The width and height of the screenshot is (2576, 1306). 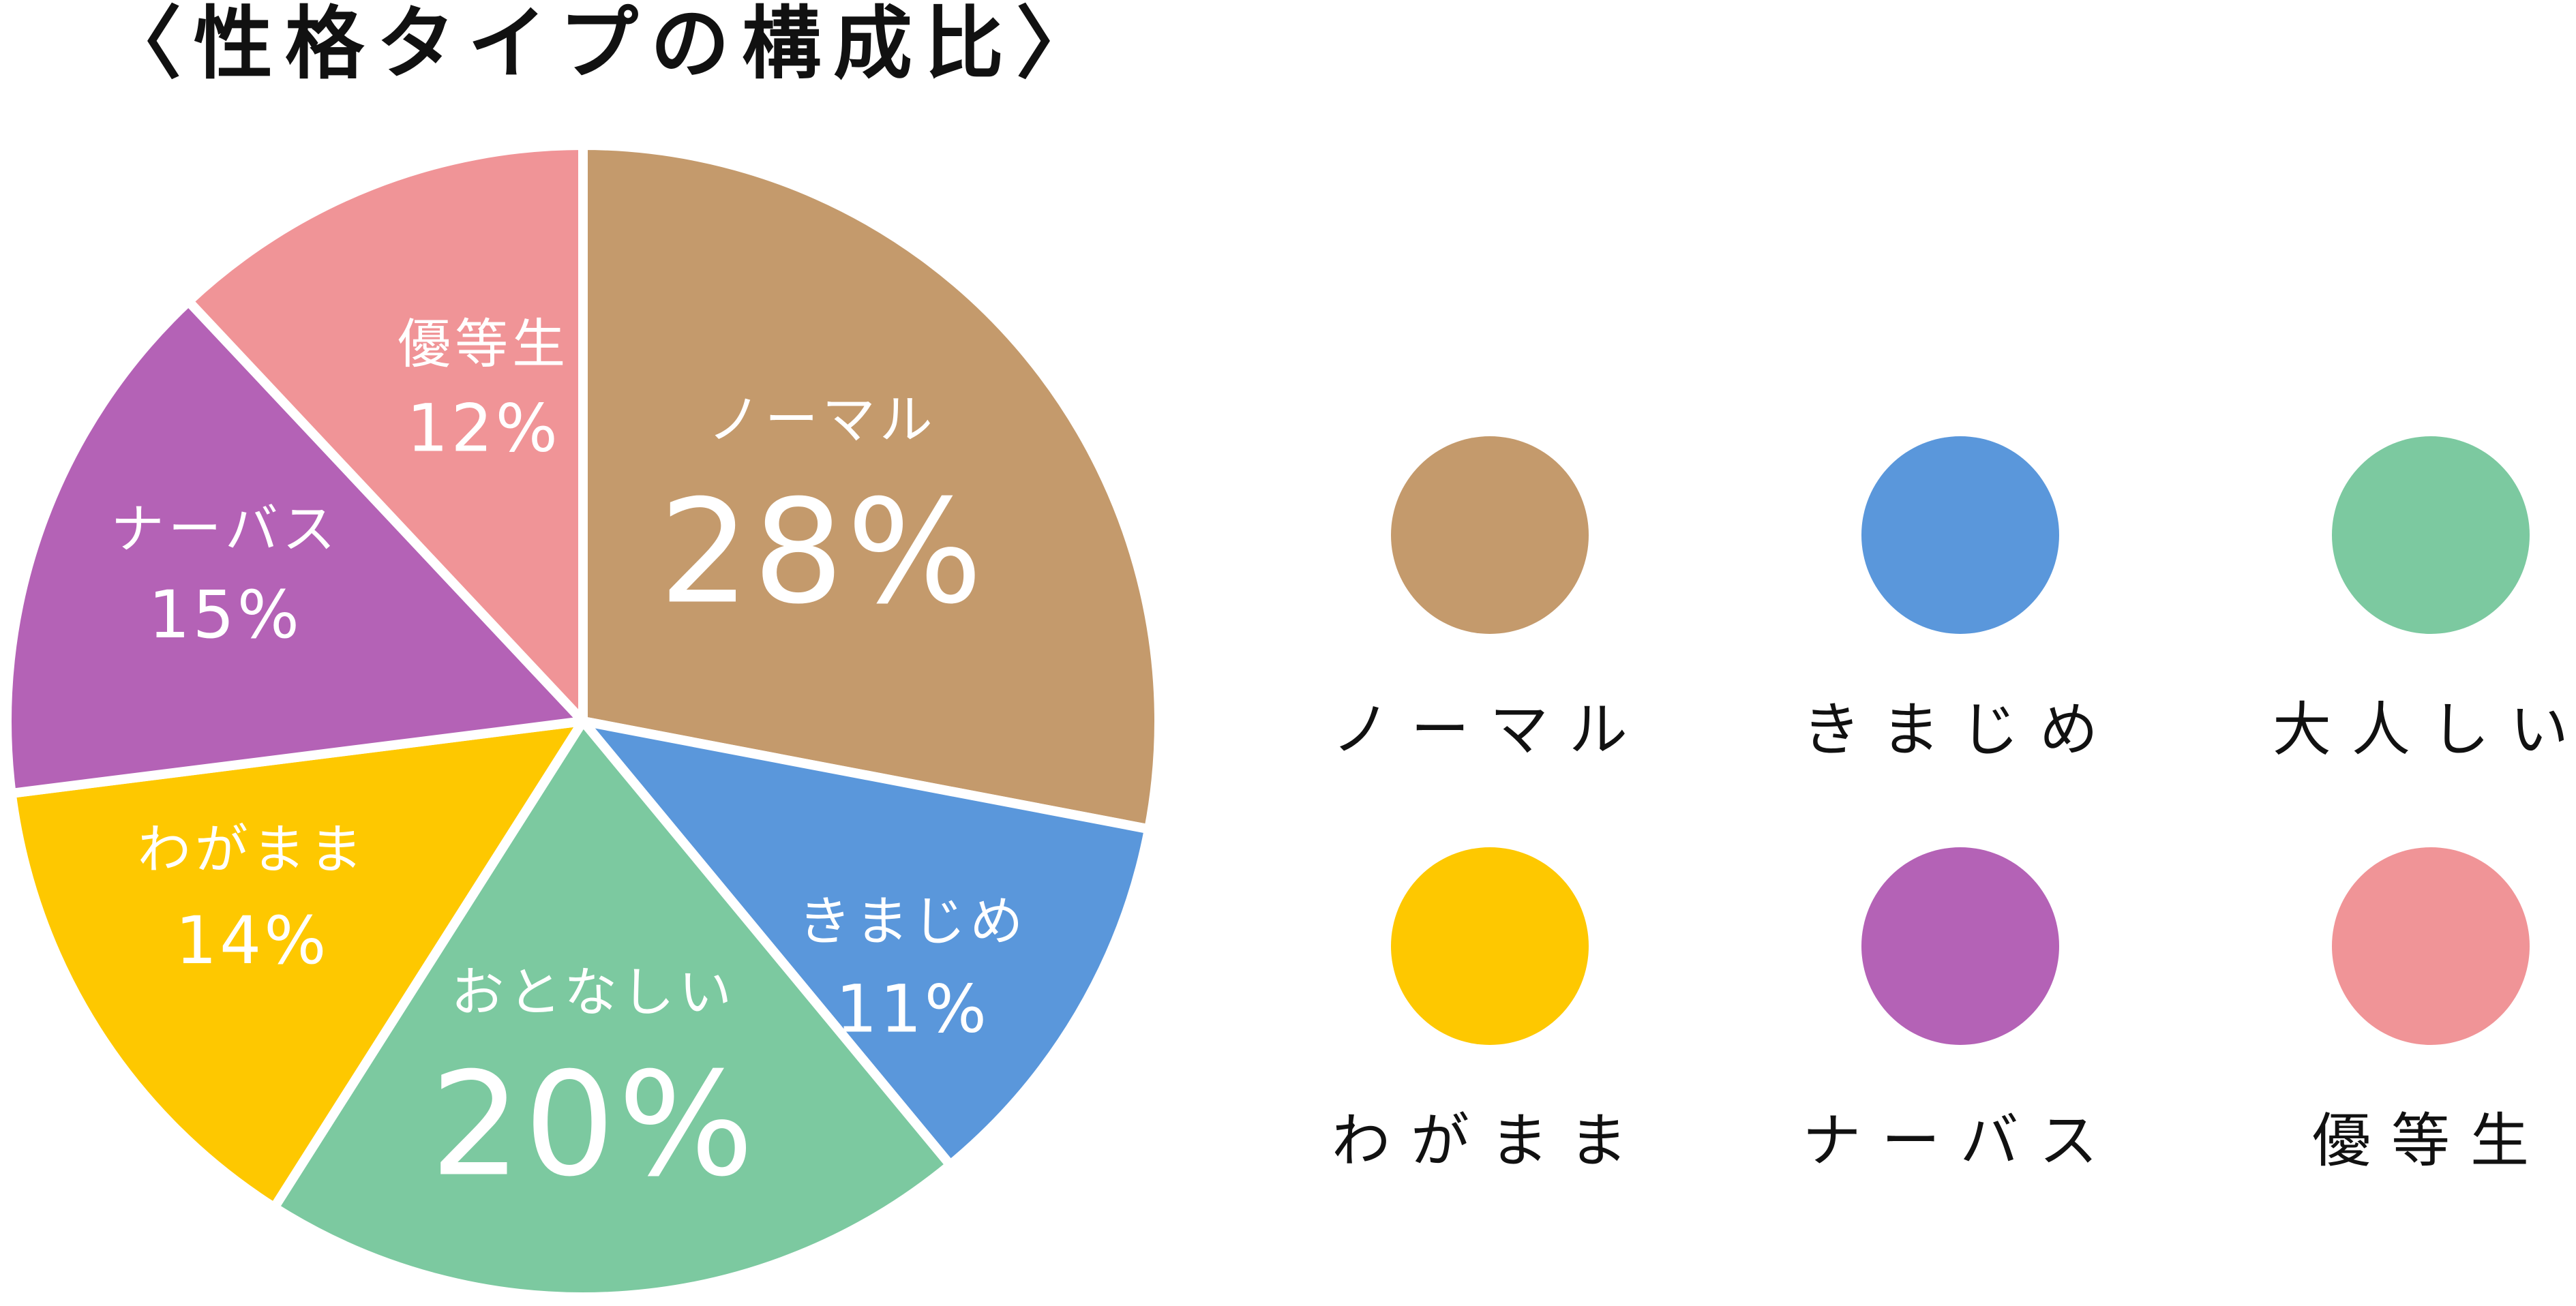 I want to click on slice-name-label-otonashii: おとなしい, so click(x=593, y=992).